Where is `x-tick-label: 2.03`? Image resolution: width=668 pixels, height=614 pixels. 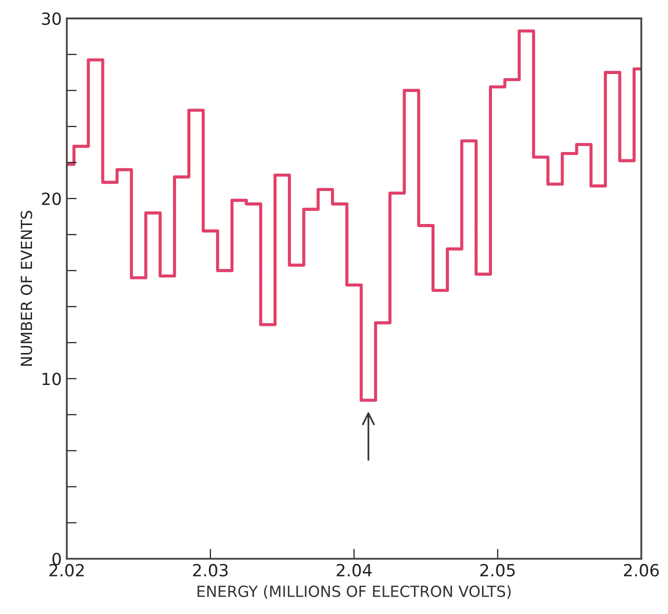 x-tick-label: 2.03 is located at coordinates (210, 570).